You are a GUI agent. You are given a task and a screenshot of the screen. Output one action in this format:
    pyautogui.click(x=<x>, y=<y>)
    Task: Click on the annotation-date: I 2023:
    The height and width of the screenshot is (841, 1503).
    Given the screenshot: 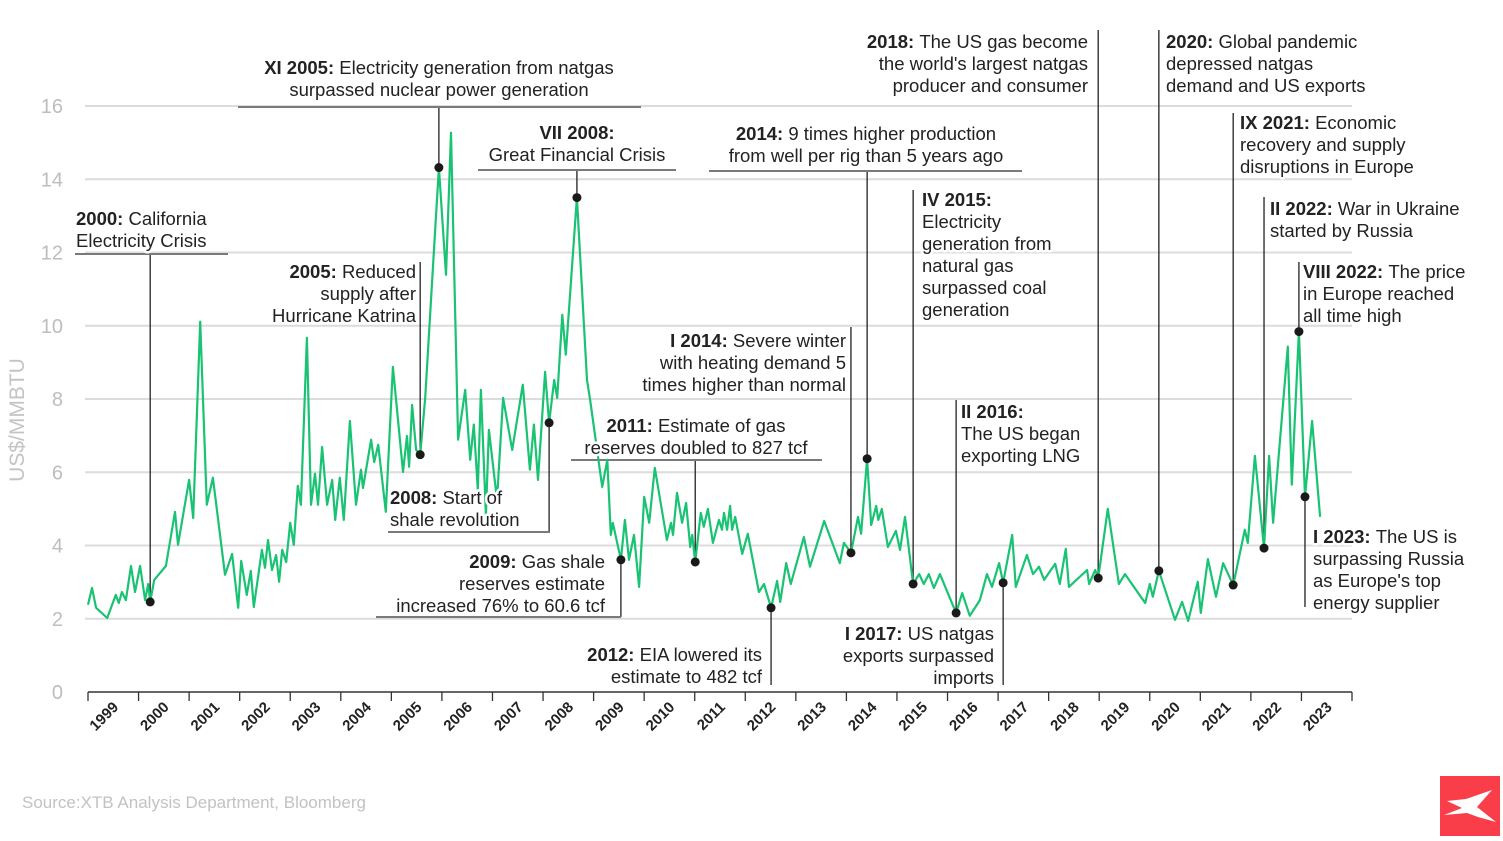 What is the action you would take?
    pyautogui.click(x=1344, y=536)
    